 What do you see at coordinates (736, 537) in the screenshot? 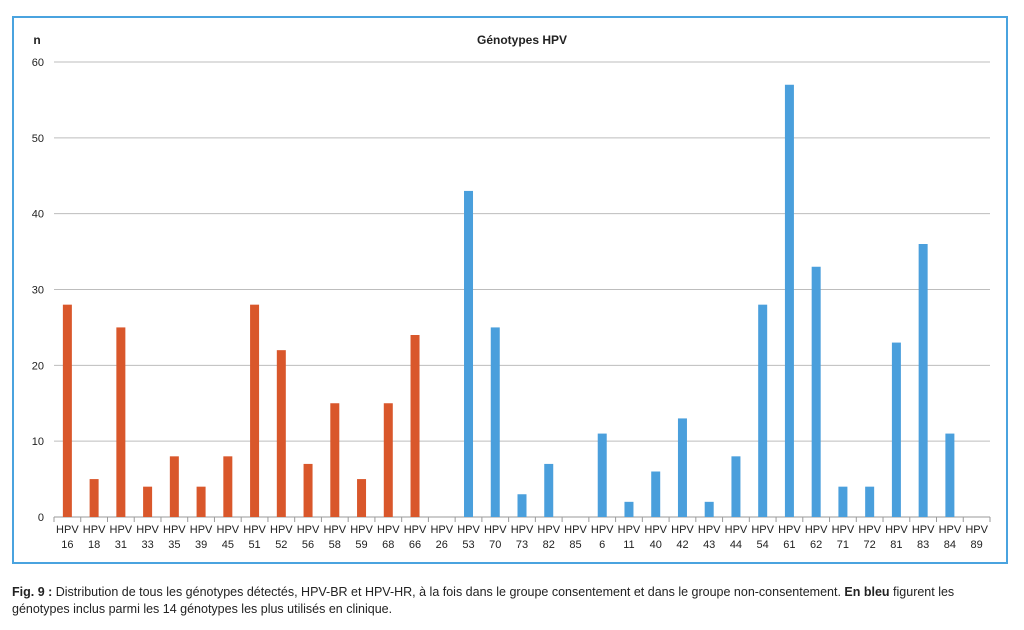
I see `x-tick-label-HPV-44: HPV 44` at bounding box center [736, 537].